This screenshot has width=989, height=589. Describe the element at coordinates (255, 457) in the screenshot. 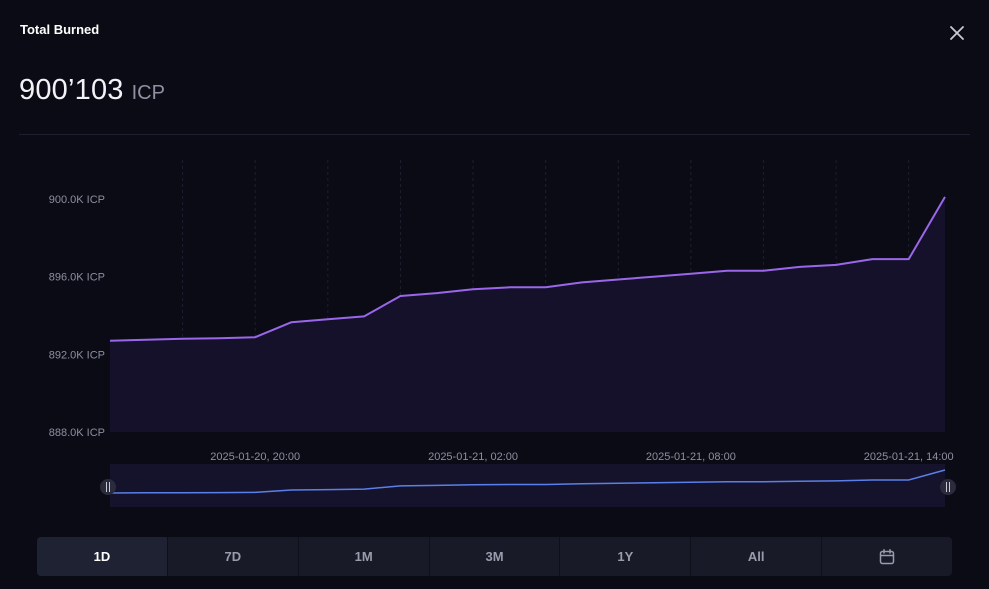

I see `x-tick-label: 2025-01-20, 20:00` at that location.